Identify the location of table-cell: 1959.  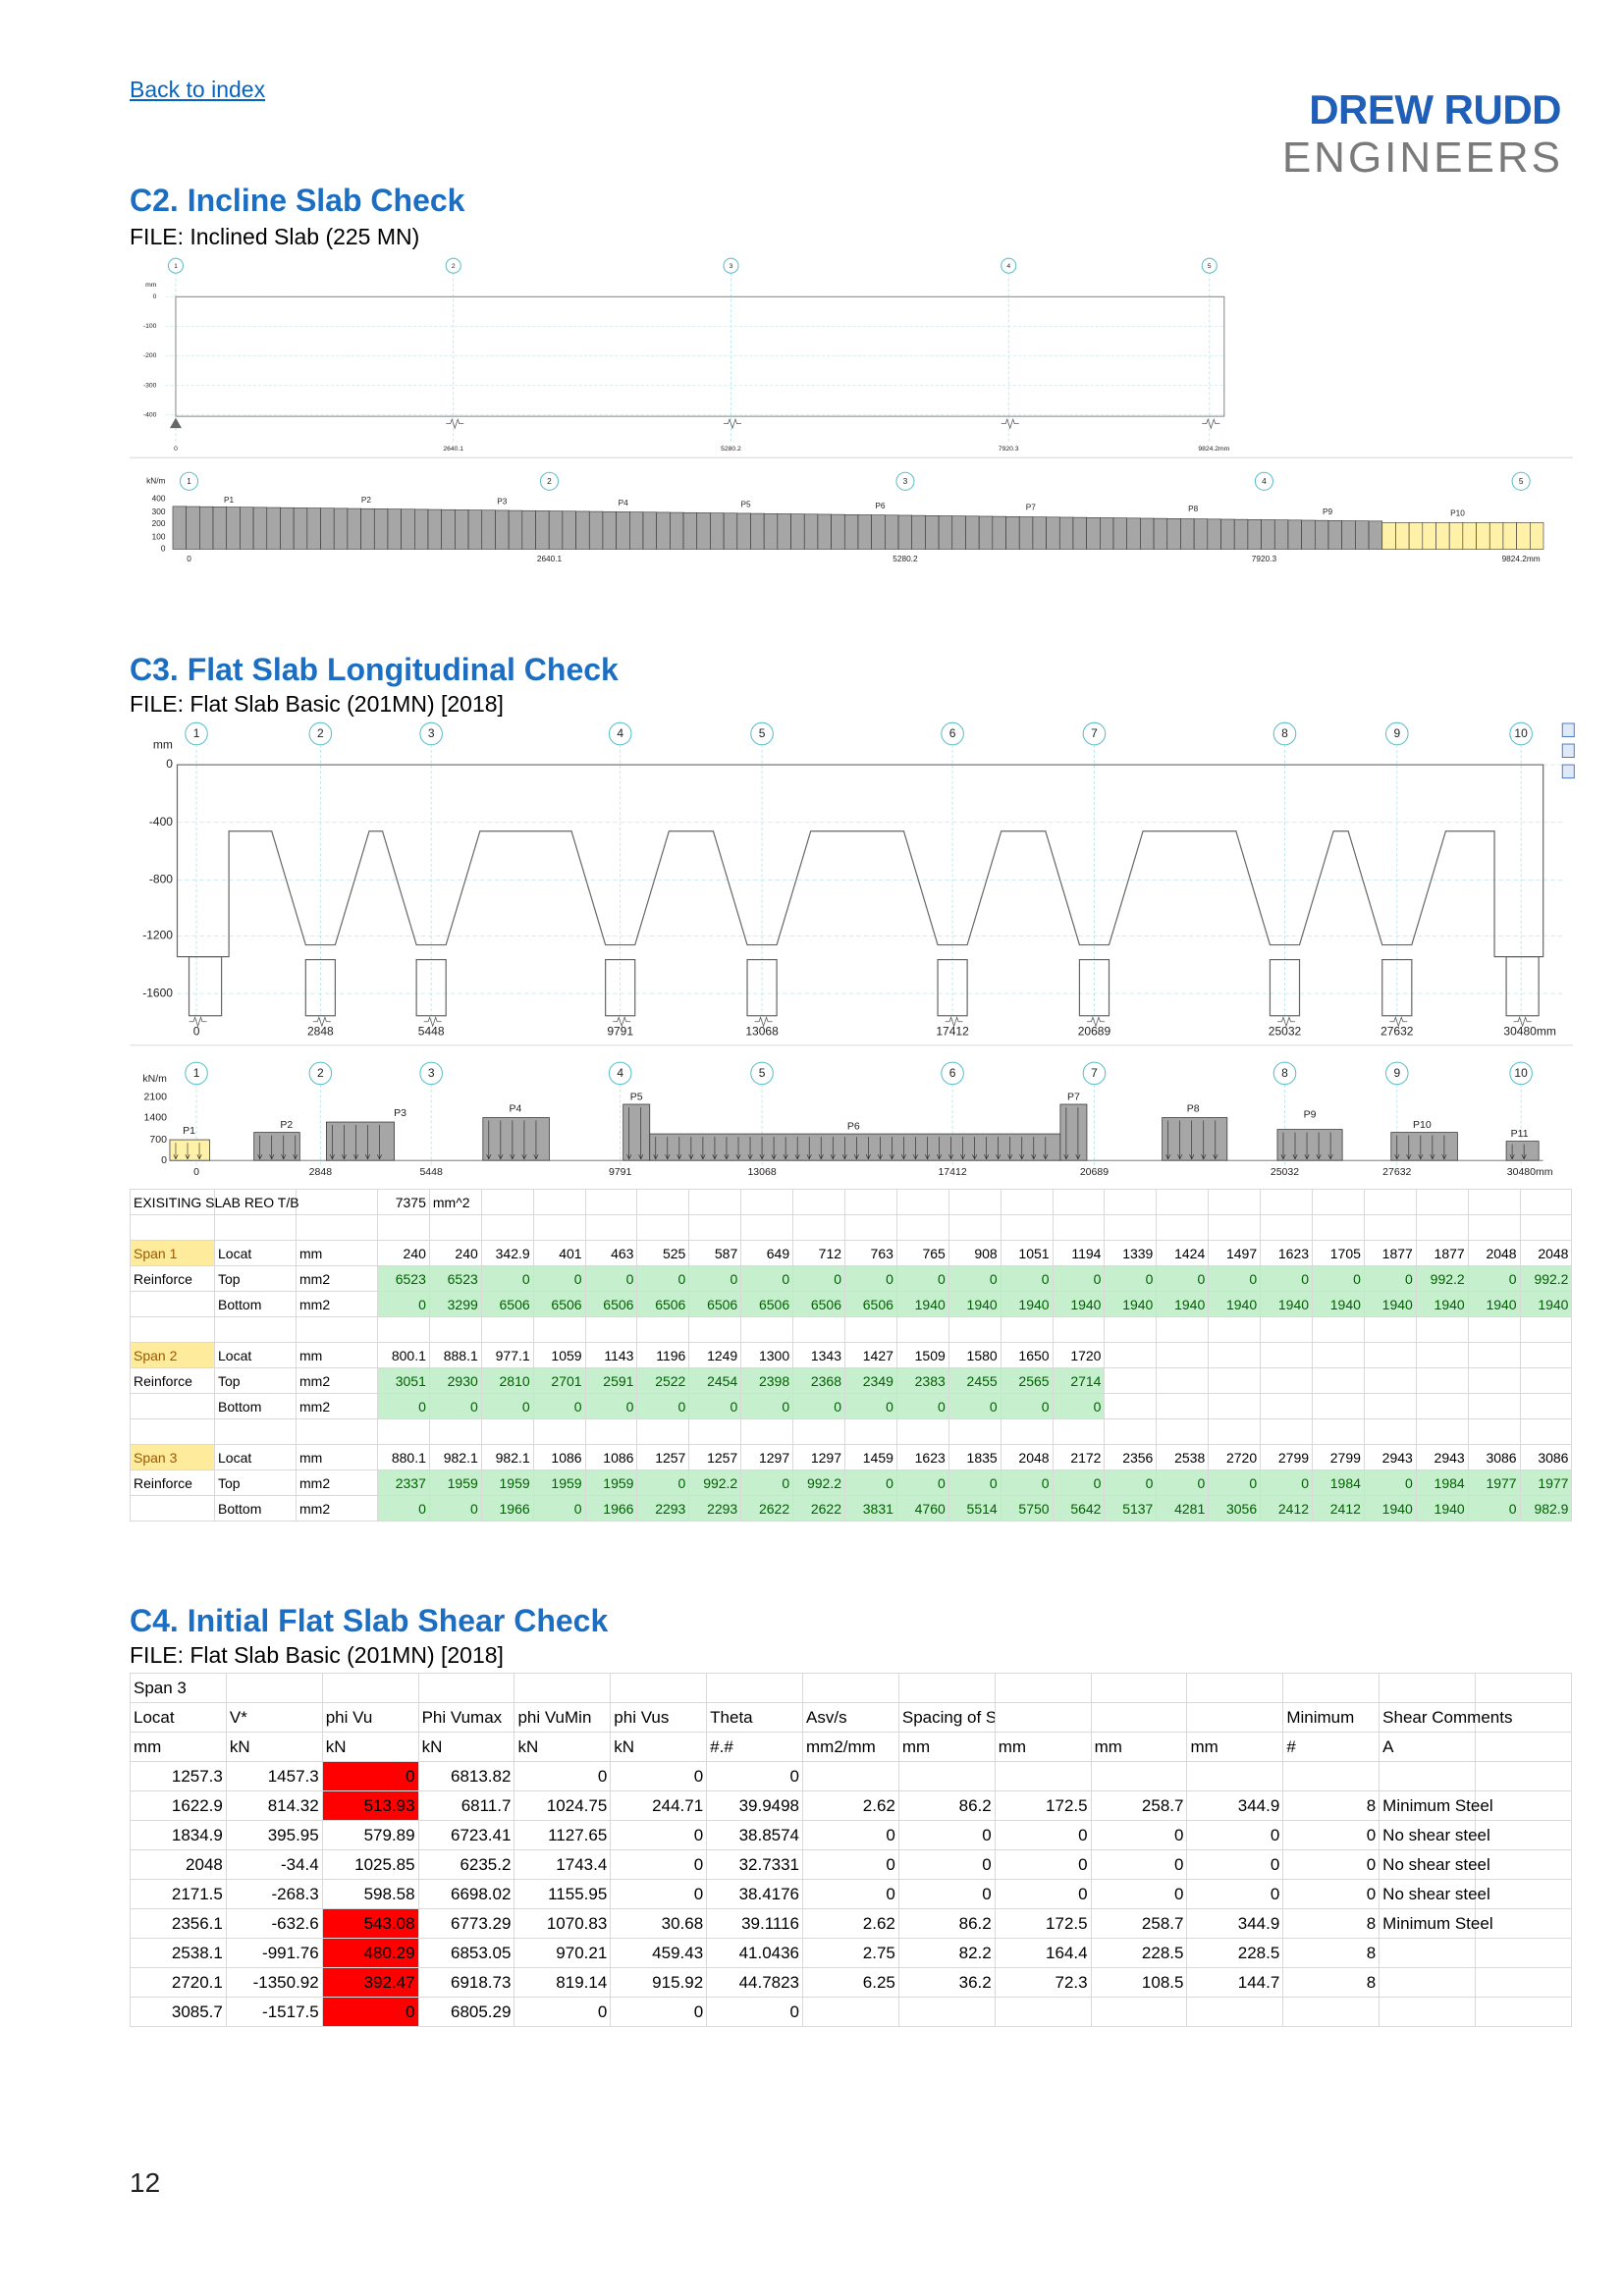
(559, 1482).